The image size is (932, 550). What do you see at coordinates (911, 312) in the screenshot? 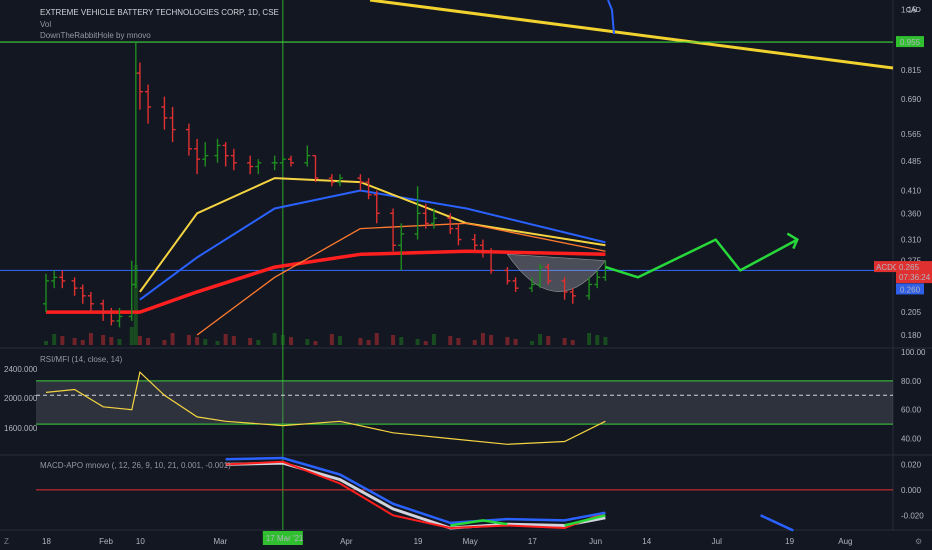
I see `price-tick-label: 0.205` at bounding box center [911, 312].